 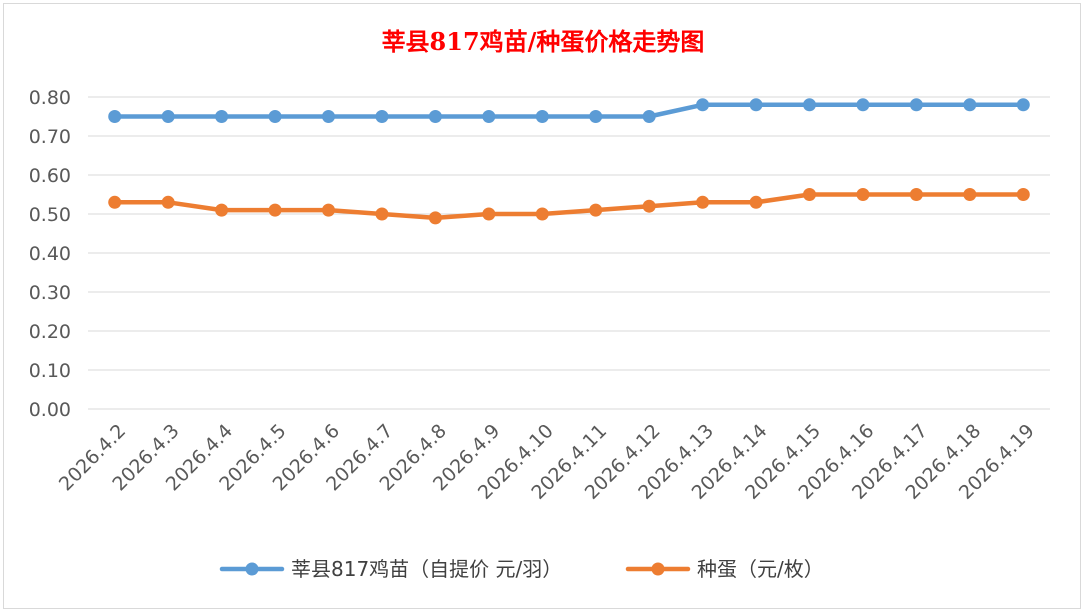 I want to click on legend-label: 种蛋（元/枚）, so click(x=760, y=569).